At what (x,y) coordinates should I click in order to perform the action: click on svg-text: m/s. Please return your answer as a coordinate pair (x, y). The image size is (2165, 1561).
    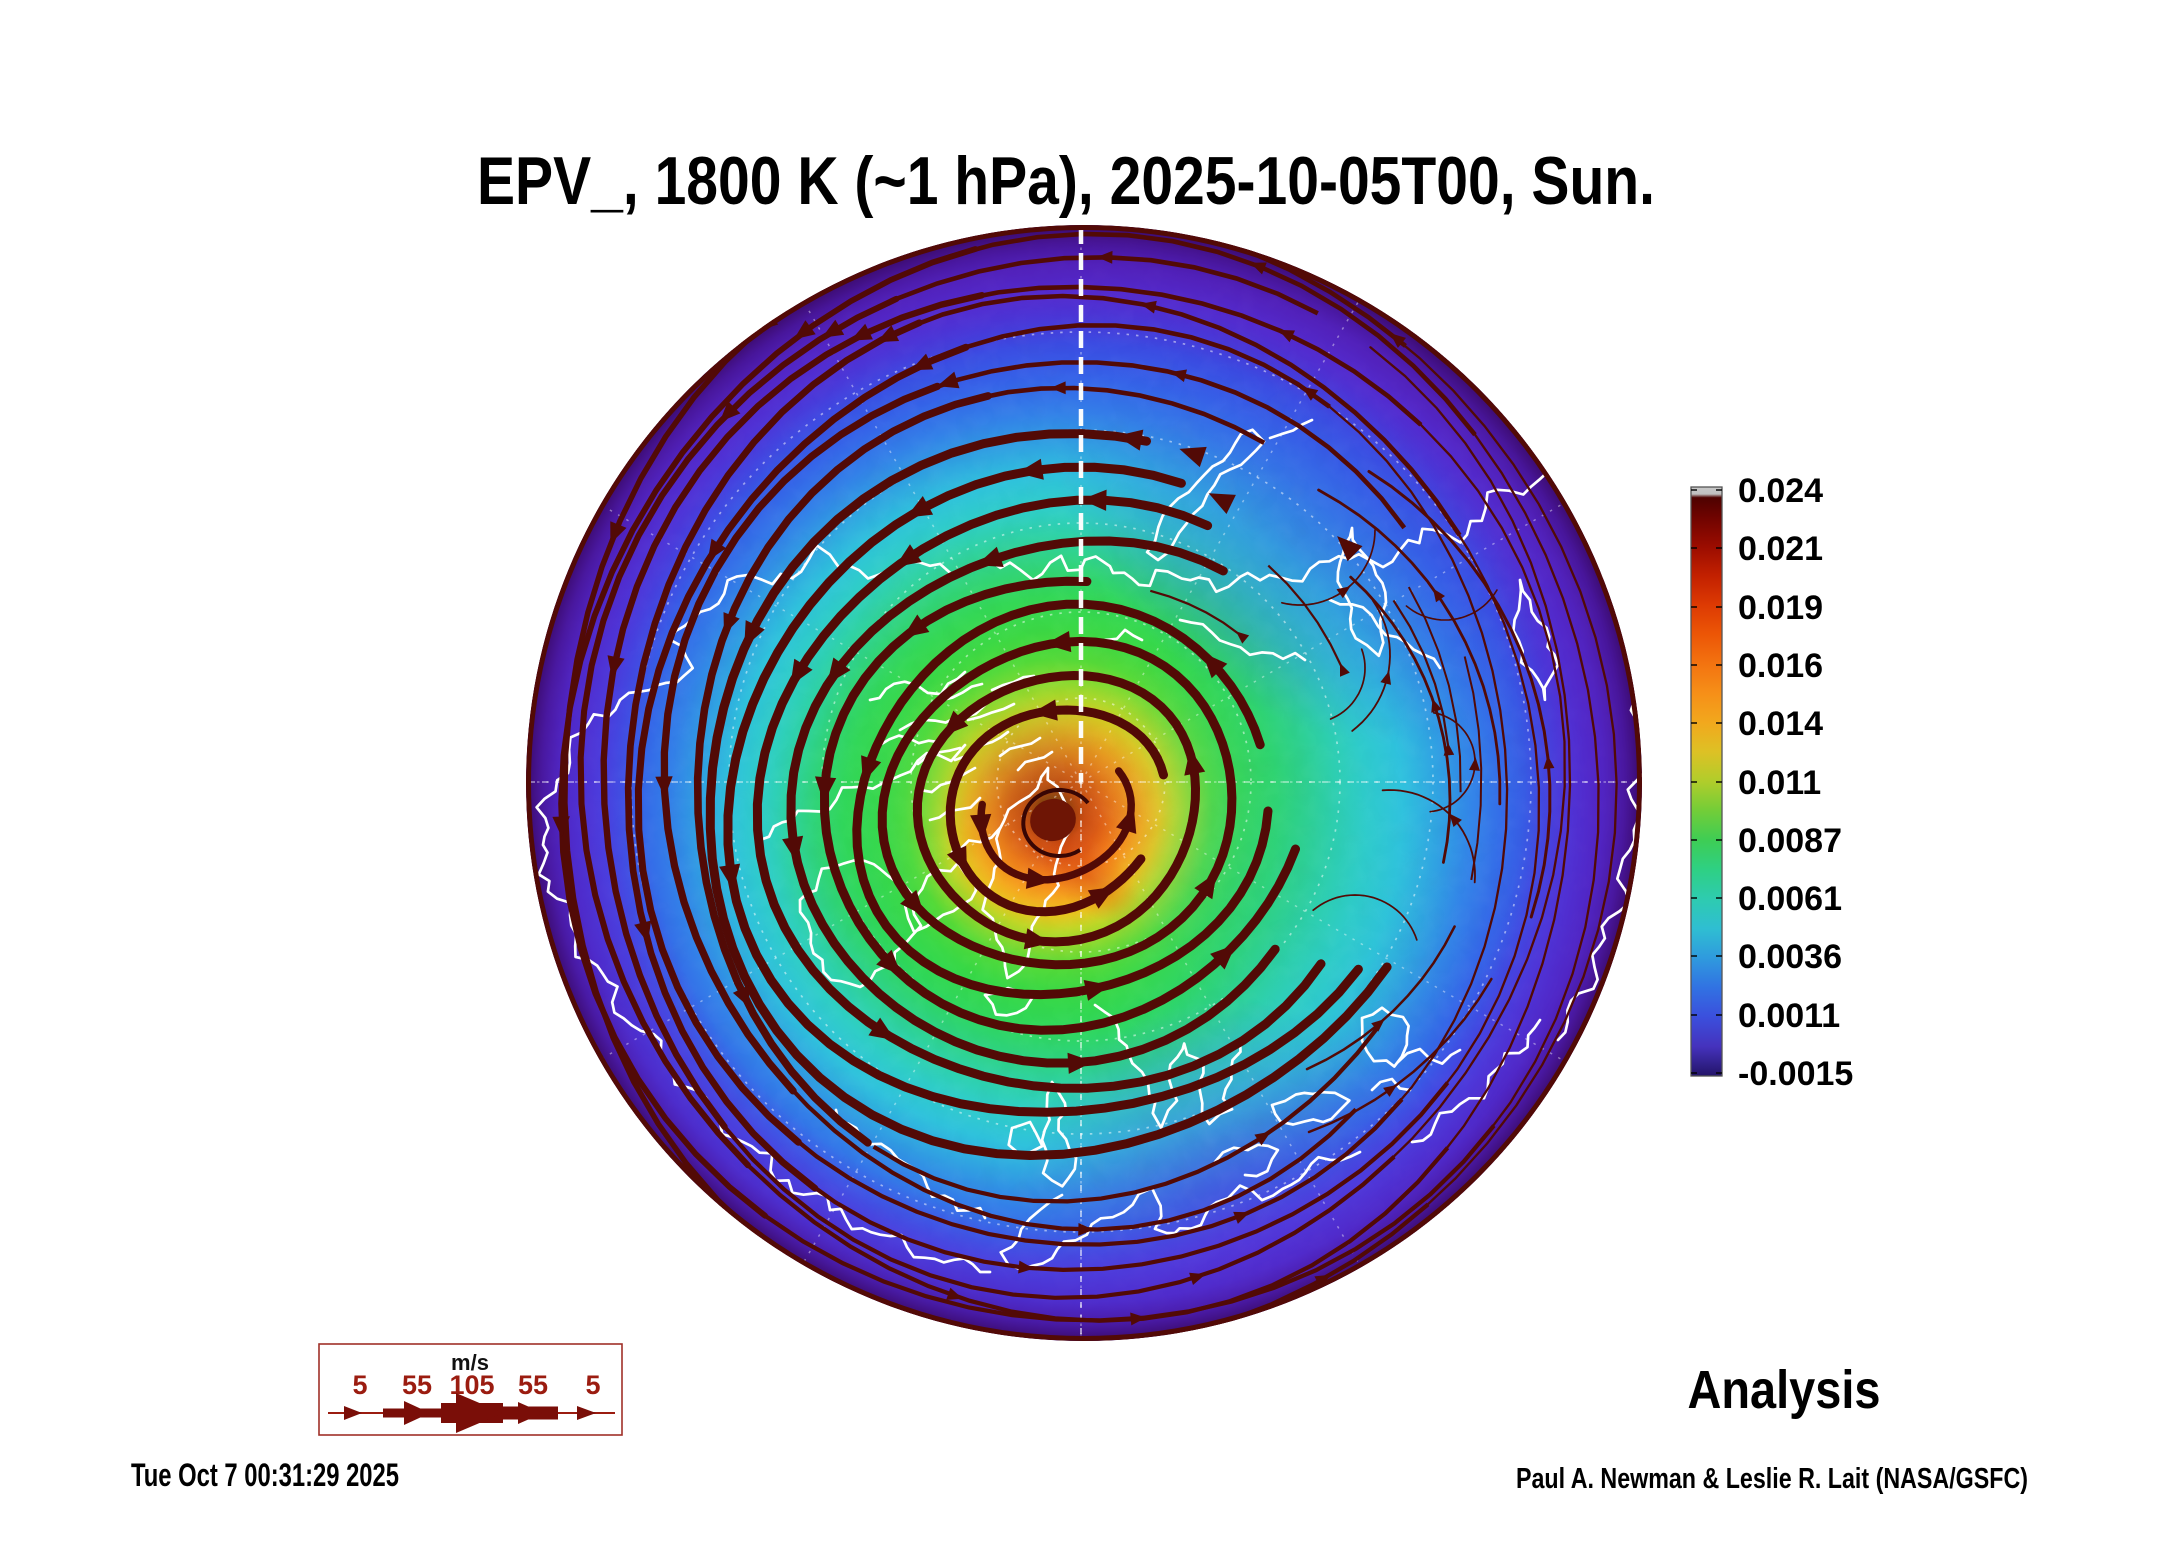
    Looking at the image, I should click on (470, 1362).